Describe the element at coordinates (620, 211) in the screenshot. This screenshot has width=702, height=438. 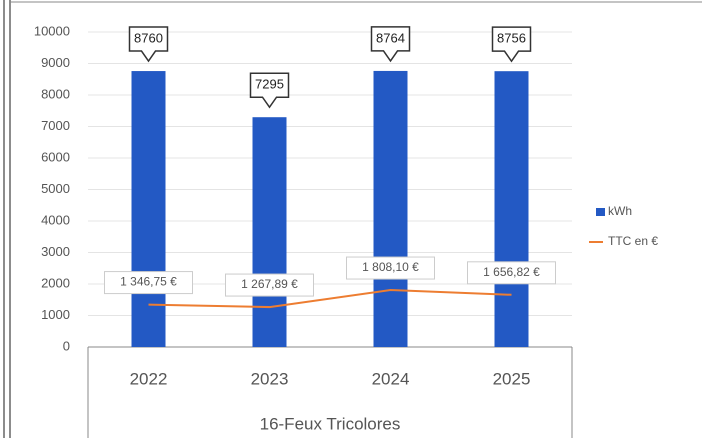
I see `legend-label: kWh` at that location.